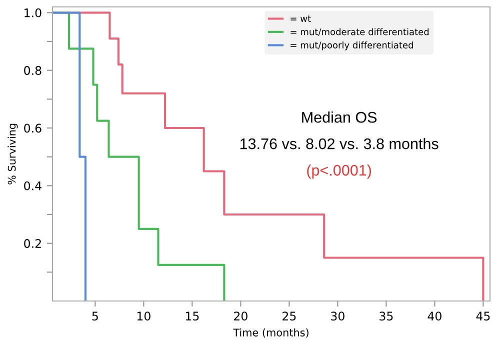 The image size is (500, 344). I want to click on x-tick-label: 15, so click(192, 316).